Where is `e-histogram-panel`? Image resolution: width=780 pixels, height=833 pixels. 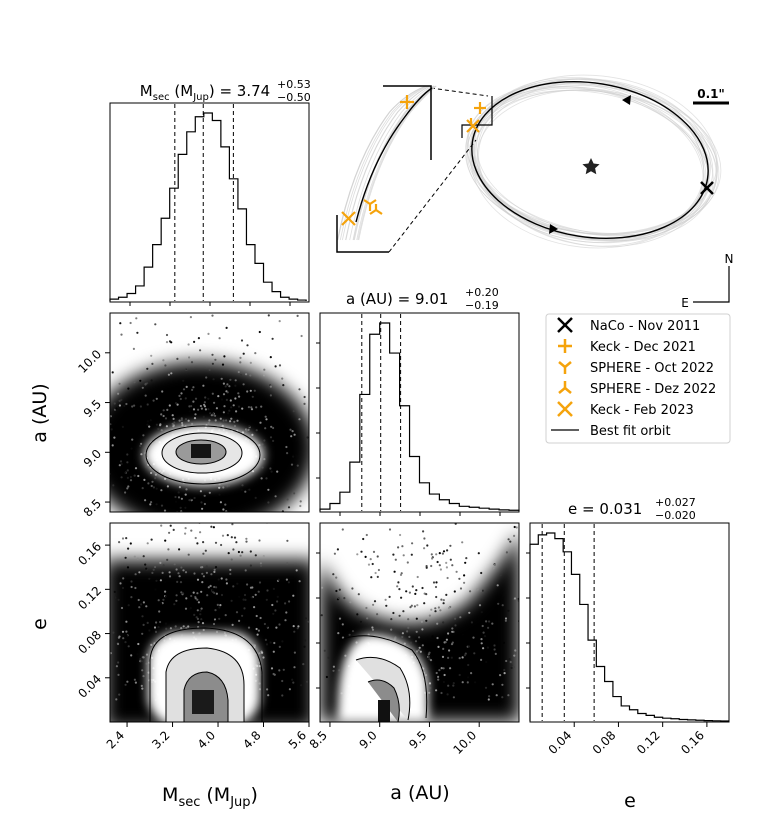
e-histogram-panel is located at coordinates (629, 622).